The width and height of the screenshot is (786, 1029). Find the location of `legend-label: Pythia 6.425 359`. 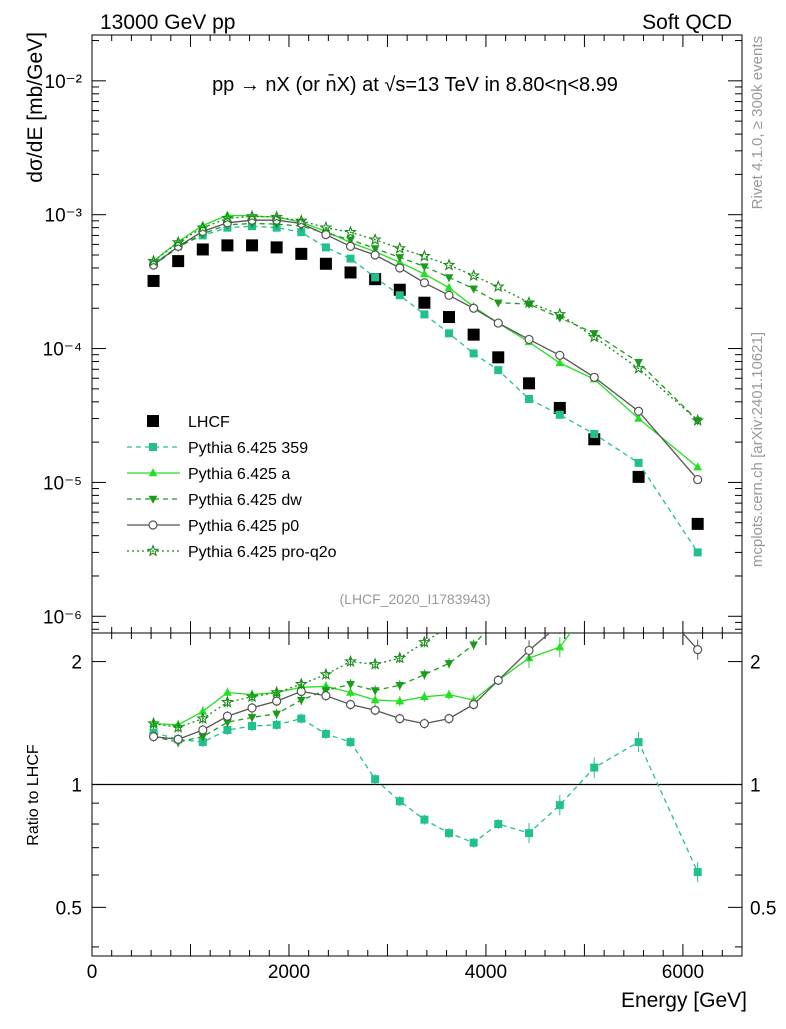

legend-label: Pythia 6.425 359 is located at coordinates (248, 448).